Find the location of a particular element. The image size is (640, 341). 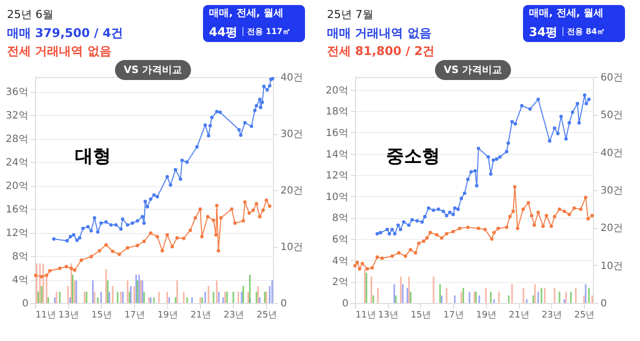

text: 44평 is located at coordinates (223, 32).